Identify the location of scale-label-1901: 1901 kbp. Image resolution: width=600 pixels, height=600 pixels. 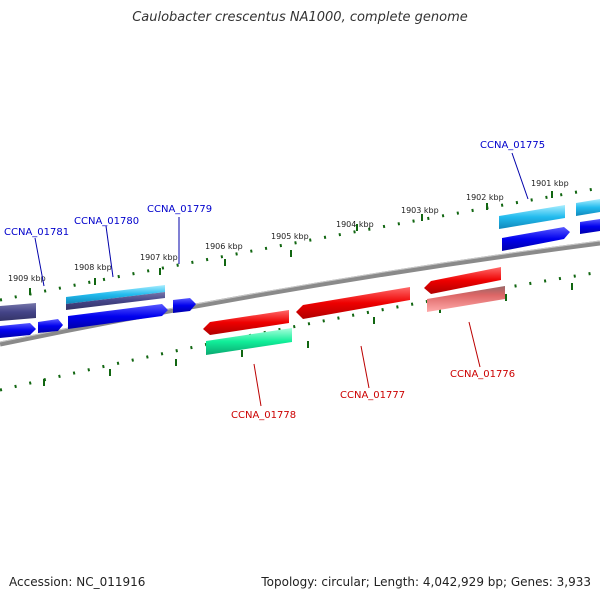
(550, 183).